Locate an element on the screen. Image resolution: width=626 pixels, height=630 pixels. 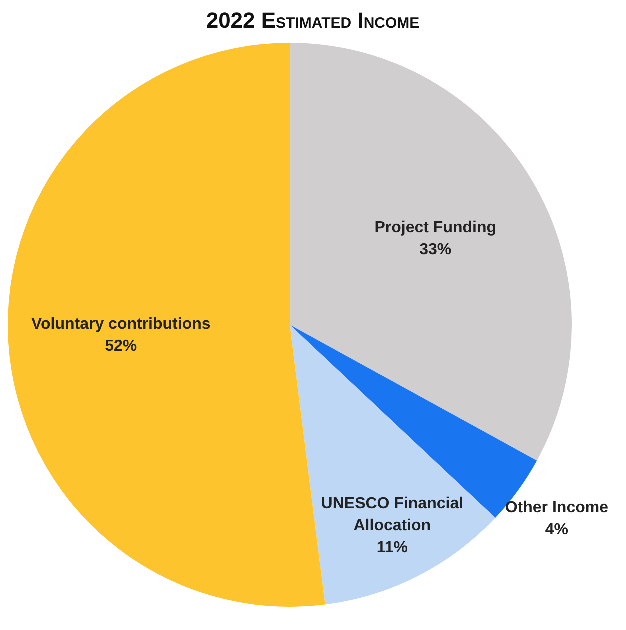
data-label: 11% is located at coordinates (392, 547).